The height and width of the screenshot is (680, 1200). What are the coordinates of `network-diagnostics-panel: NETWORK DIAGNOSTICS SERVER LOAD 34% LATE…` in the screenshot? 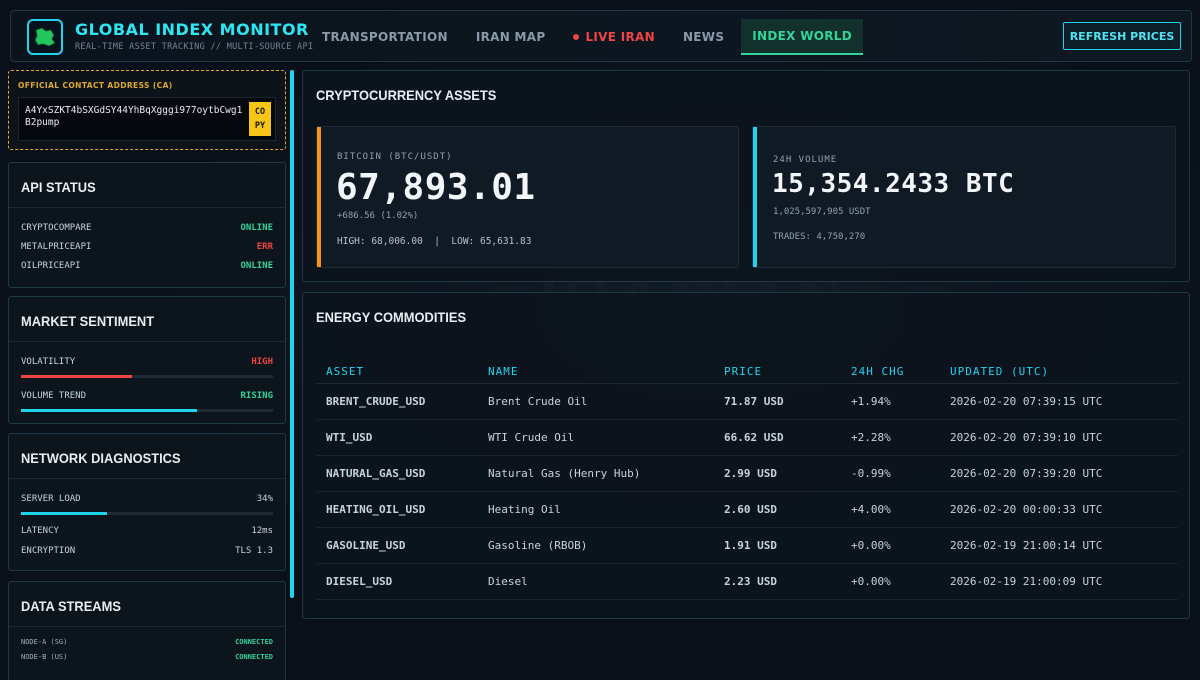 It's located at (147, 502).